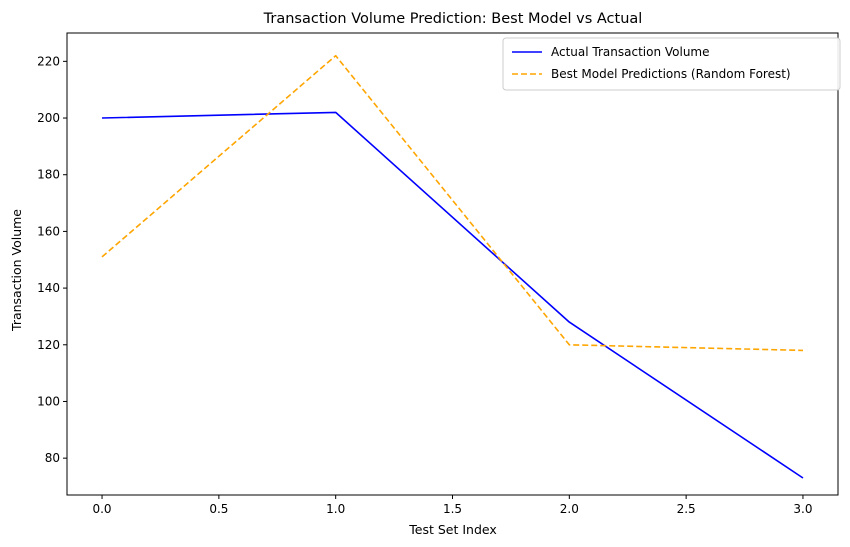 This screenshot has width=850, height=547. Describe the element at coordinates (686, 509) in the screenshot. I see `x-tick-label: 2.5` at that location.